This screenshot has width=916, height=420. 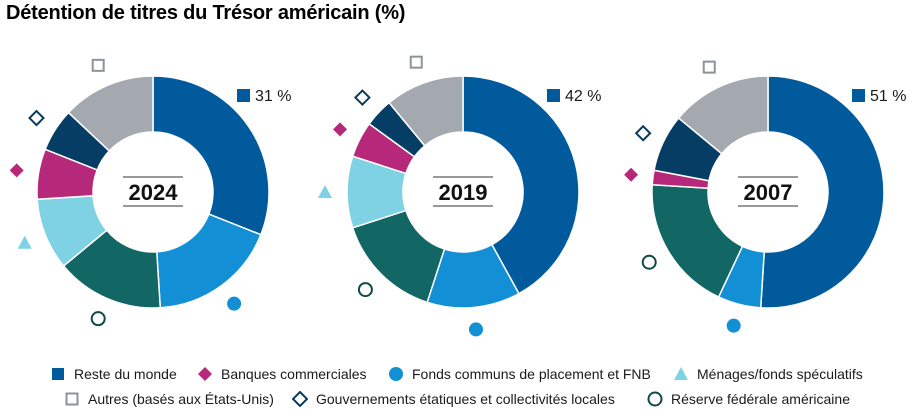 I want to click on marker-2024-gouvernements-etatiques-et-collectivites-locales, so click(x=36, y=118).